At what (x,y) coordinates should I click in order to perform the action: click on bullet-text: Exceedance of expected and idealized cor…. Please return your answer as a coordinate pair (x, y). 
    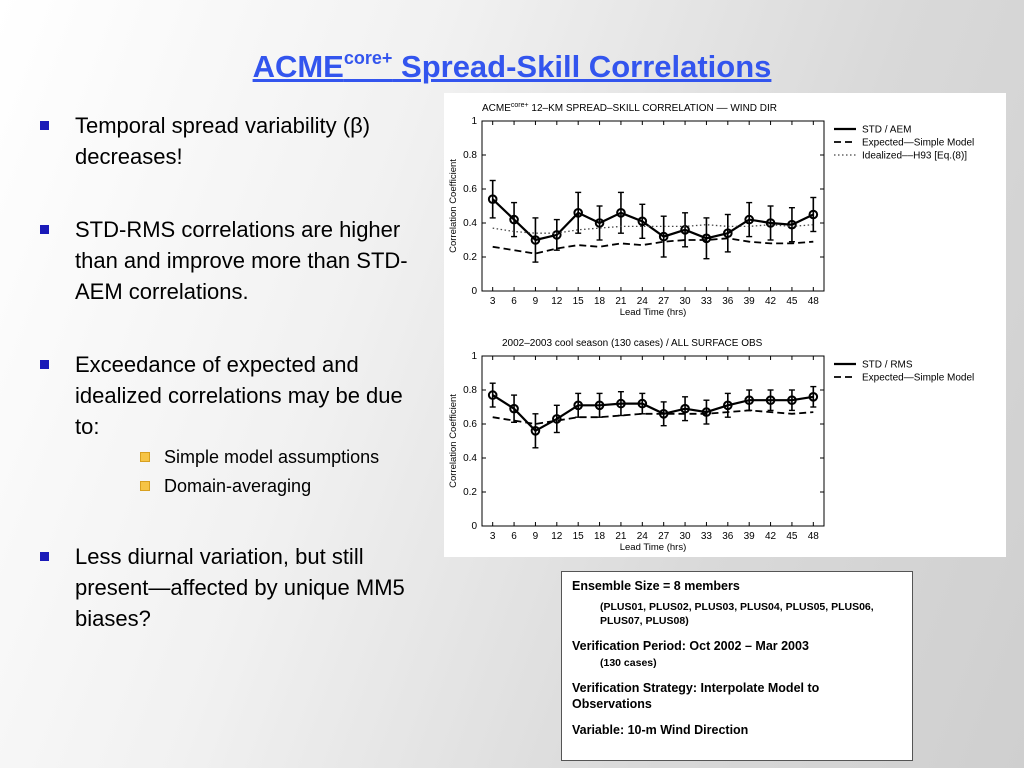
    Looking at the image, I should click on (239, 395).